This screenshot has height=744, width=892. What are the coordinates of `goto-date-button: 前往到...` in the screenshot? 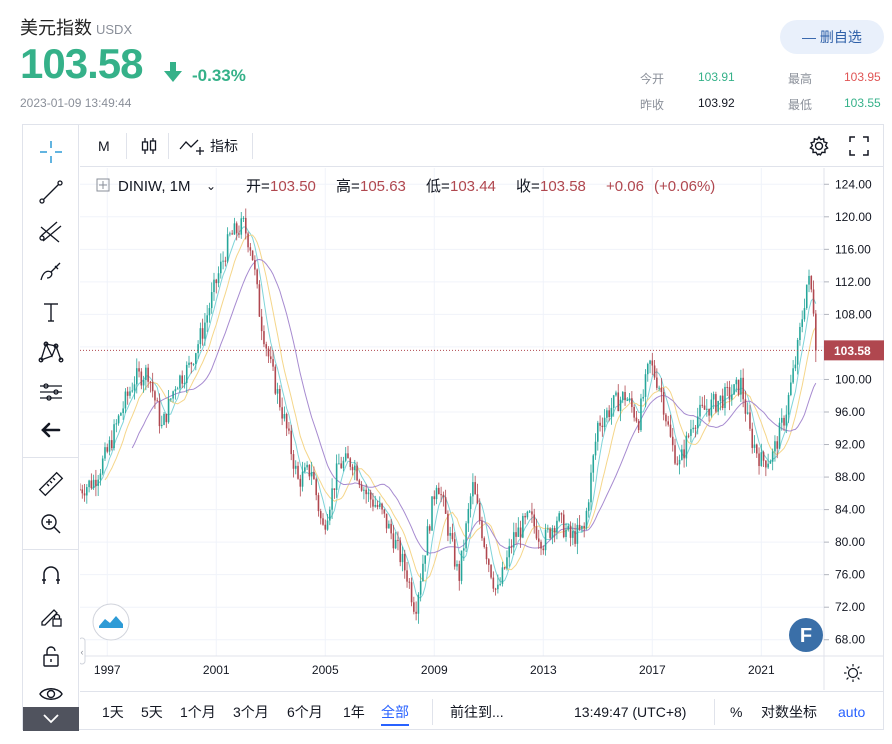 It's located at (477, 712).